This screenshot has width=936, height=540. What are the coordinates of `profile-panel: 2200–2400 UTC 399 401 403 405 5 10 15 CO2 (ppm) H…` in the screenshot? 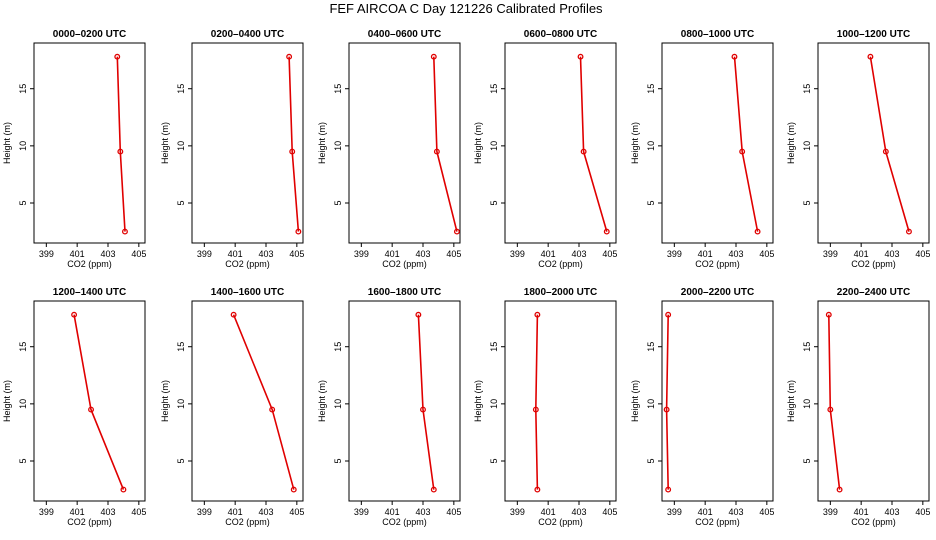 It's located at (858, 407).